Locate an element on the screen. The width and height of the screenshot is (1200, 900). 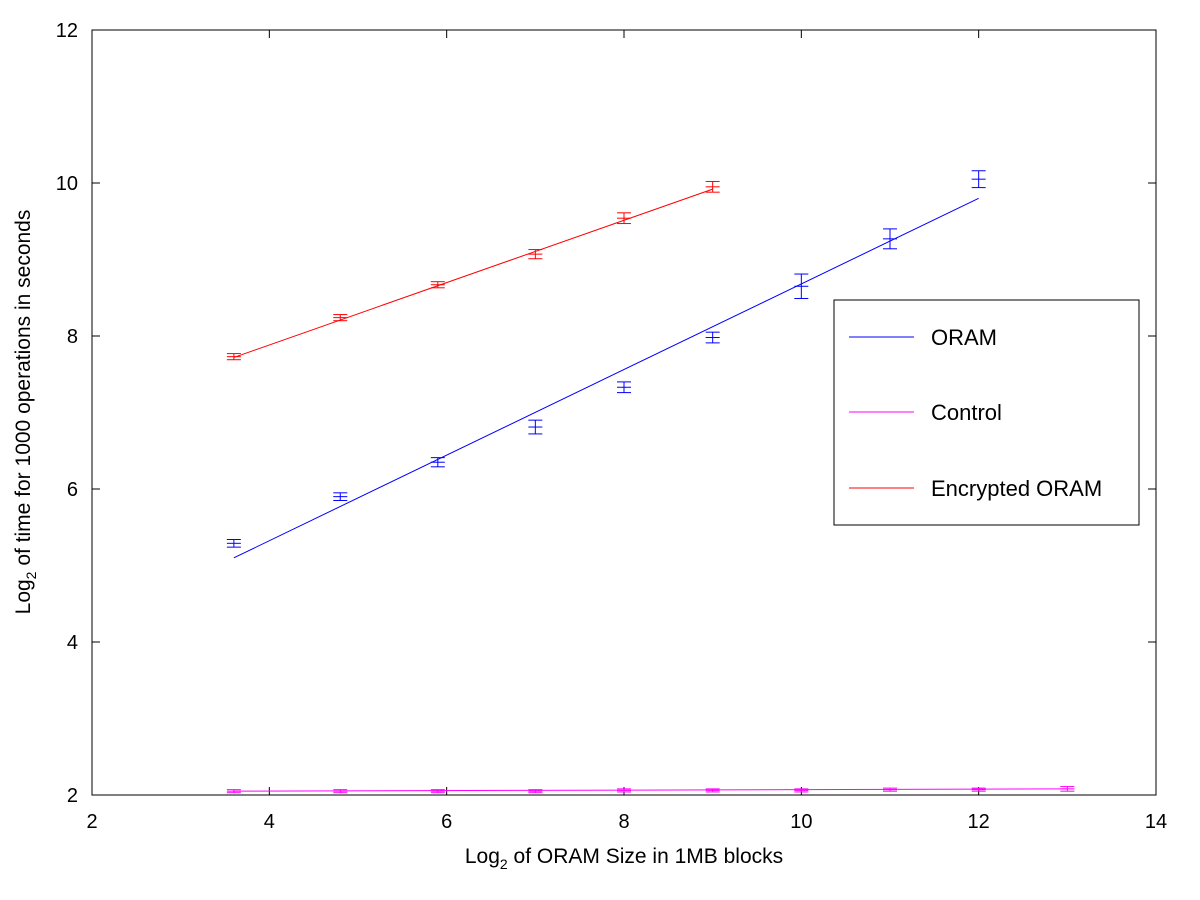
fit-line-encrypted-oram is located at coordinates (473, 273).